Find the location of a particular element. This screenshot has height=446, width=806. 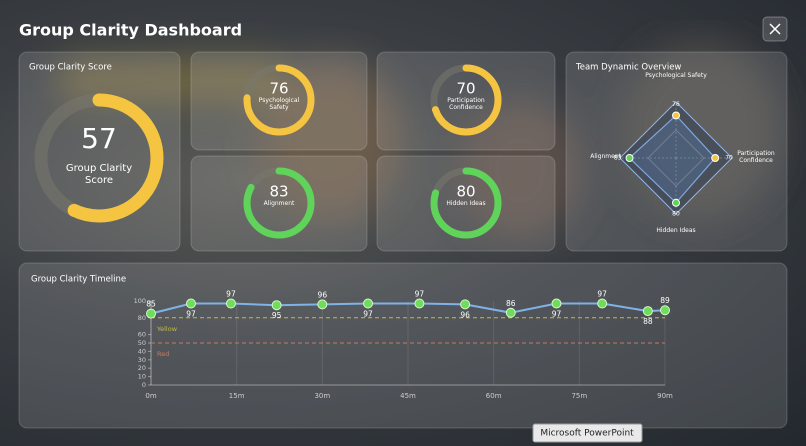

radar-value: 80 is located at coordinates (676, 213).